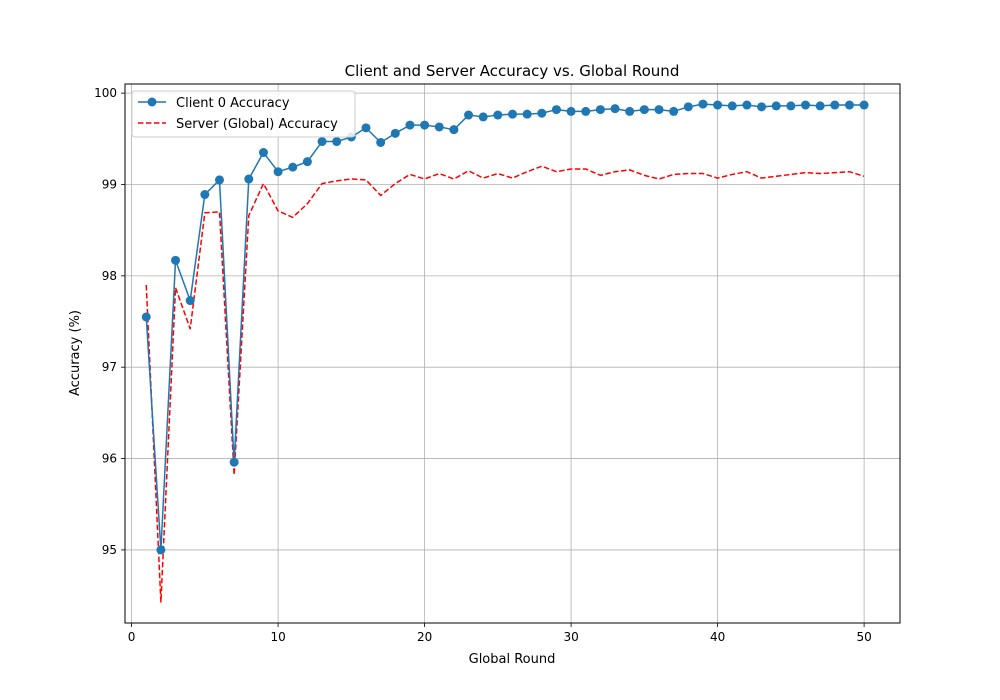 Image resolution: width=1000 pixels, height=700 pixels. What do you see at coordinates (75, 353) in the screenshot?
I see `y-axis-label: Accuracy (%)` at bounding box center [75, 353].